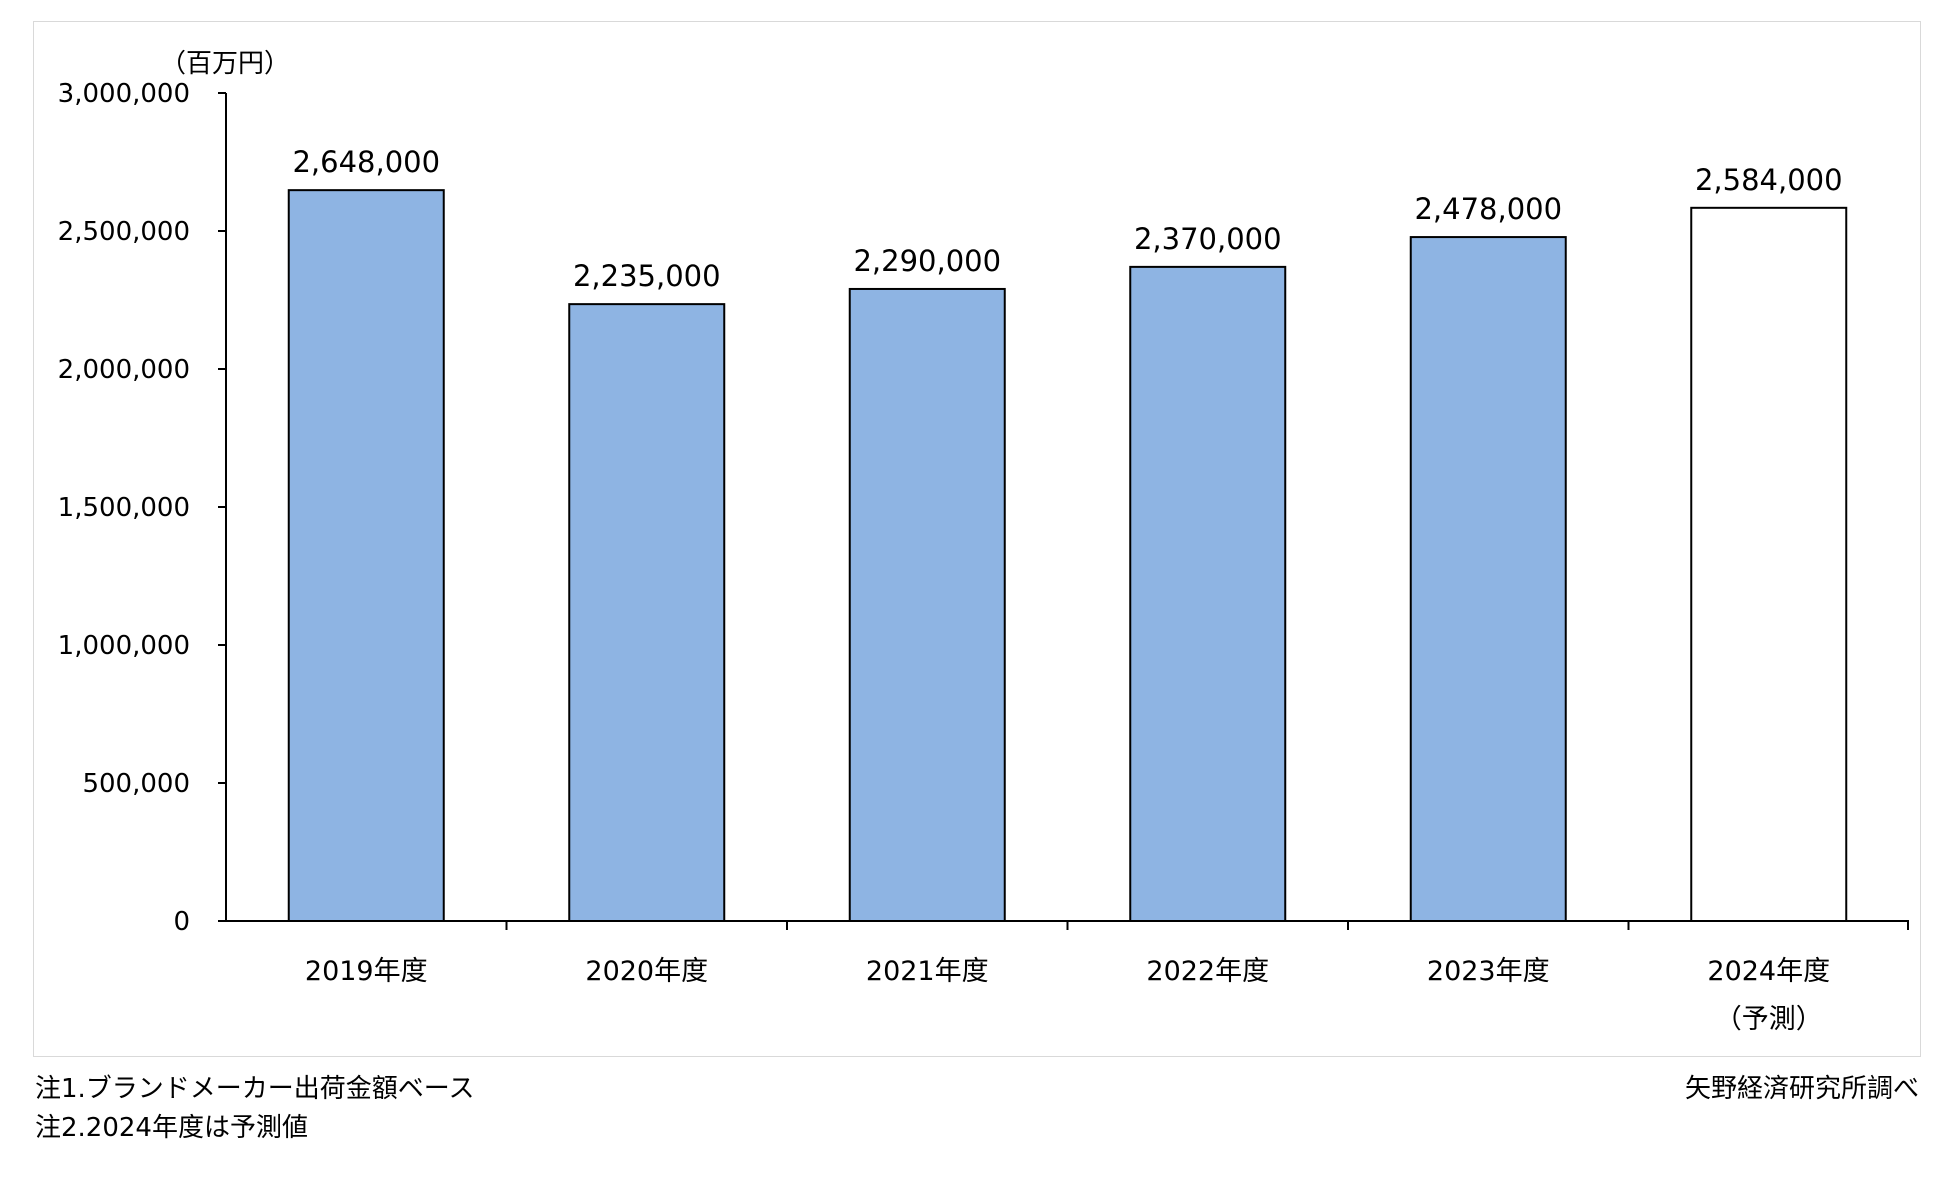 The image size is (1942, 1200). Describe the element at coordinates (1207, 925) in the screenshot. I see `x-tick-marks` at that location.